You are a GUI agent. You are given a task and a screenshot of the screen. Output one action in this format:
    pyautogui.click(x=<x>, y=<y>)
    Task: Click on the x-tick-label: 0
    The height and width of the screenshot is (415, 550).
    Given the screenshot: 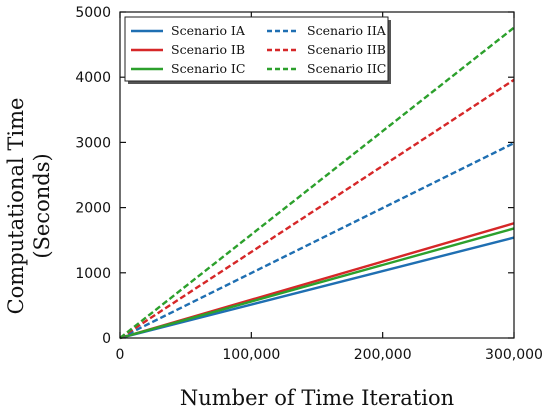 What is the action you would take?
    pyautogui.click(x=120, y=355)
    